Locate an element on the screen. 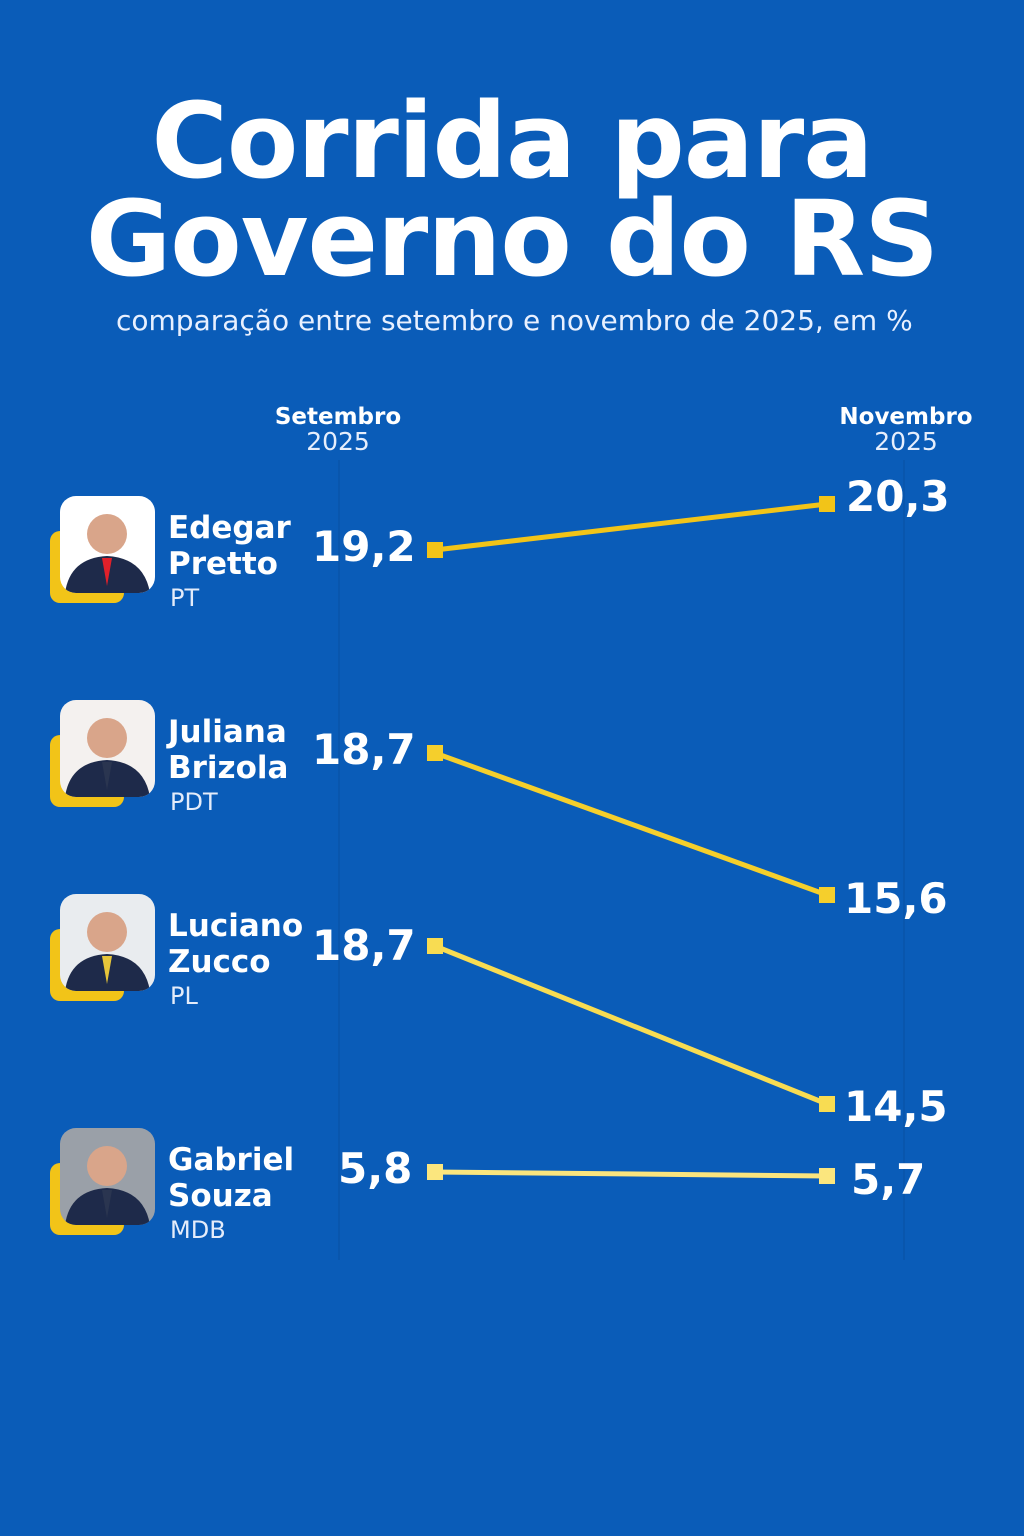 The image size is (1024, 1536). guide-line-september is located at coordinates (339, 860).